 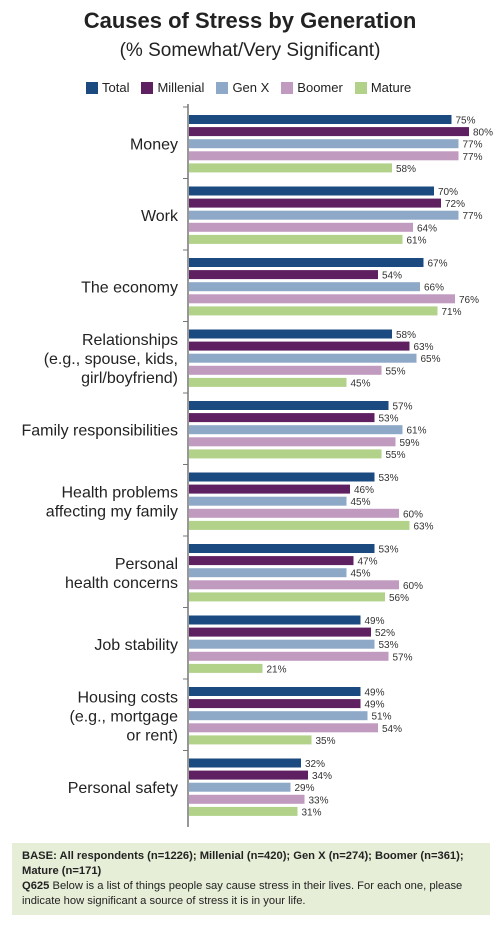 What do you see at coordinates (250, 50) in the screenshot?
I see `chart-subtitle: (% Somewhat/Very Significant)` at bounding box center [250, 50].